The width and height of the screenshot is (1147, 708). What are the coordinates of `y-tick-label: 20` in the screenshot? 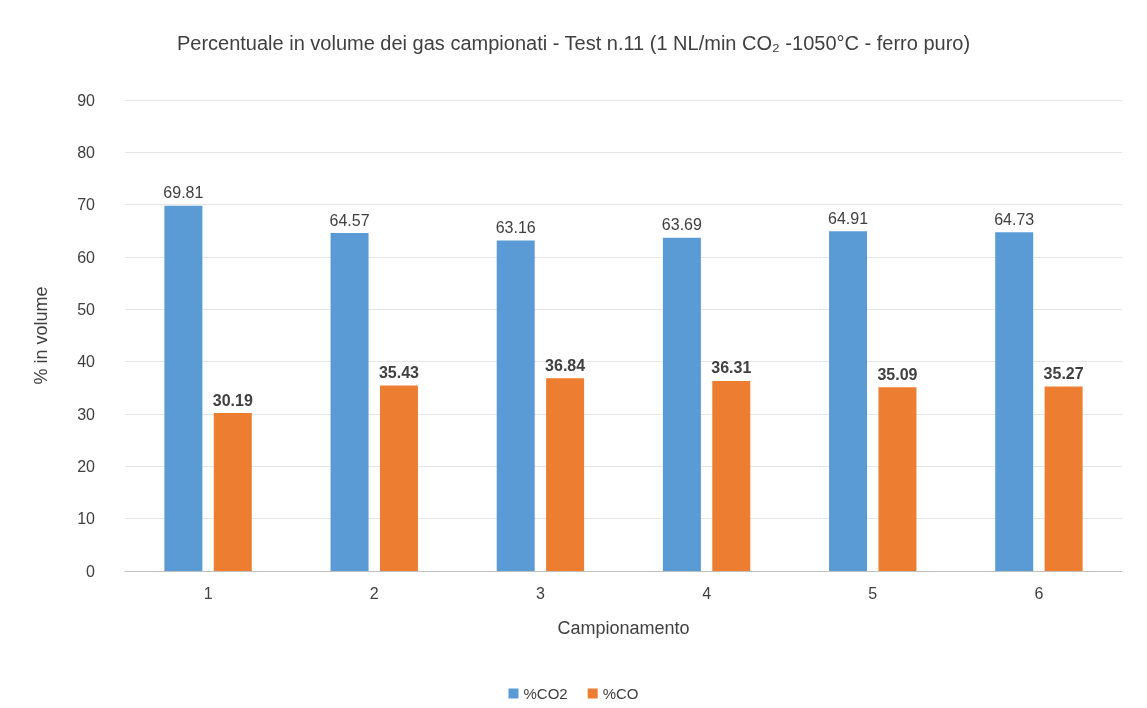 It's located at (86, 466).